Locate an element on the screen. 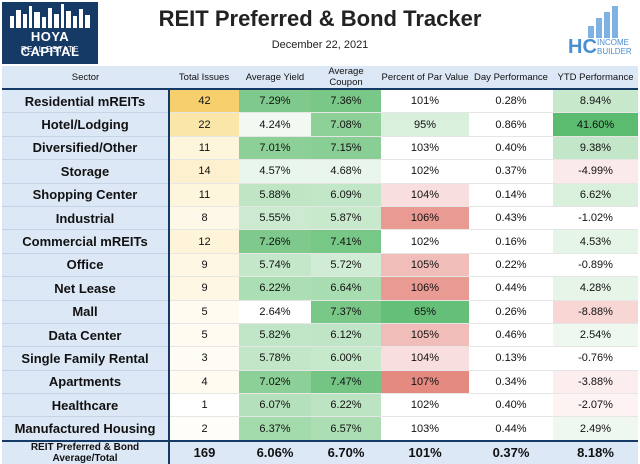 Image resolution: width=640 pixels, height=464 pixels. ytd-cell: 6.62% is located at coordinates (595, 195).